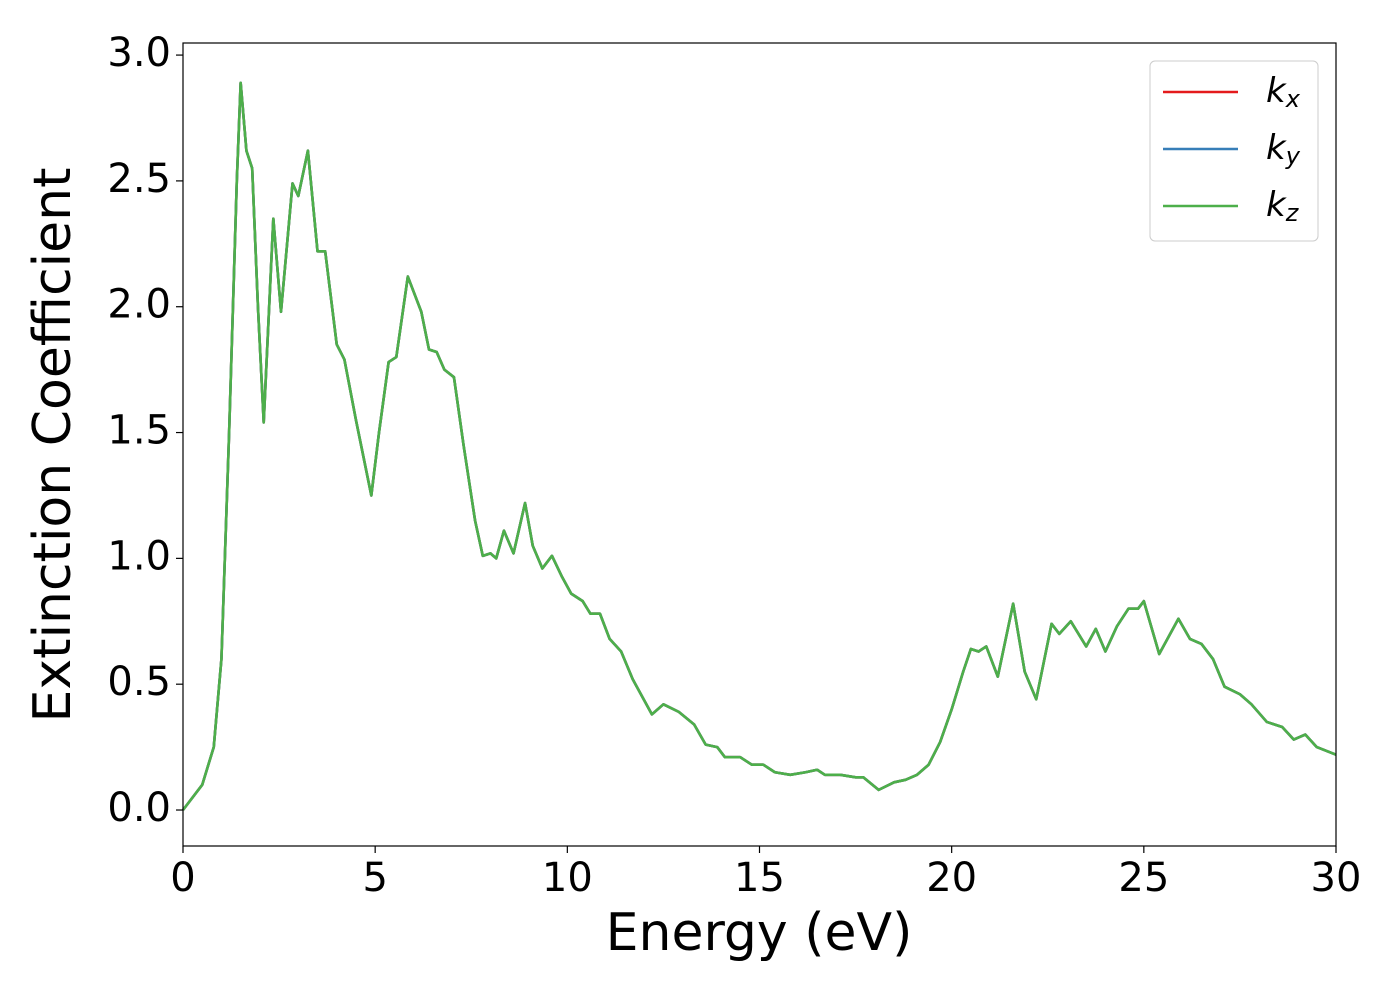 The image size is (1400, 1000). I want to click on x-tick-label: 0, so click(182, 878).